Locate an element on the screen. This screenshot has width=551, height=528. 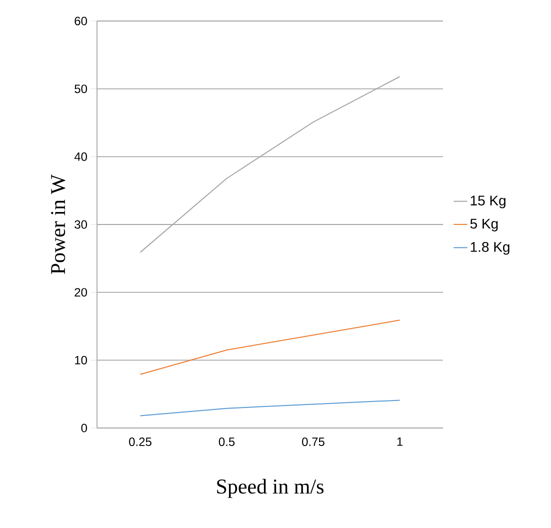
y-tick-label: 50 is located at coordinates (81, 89).